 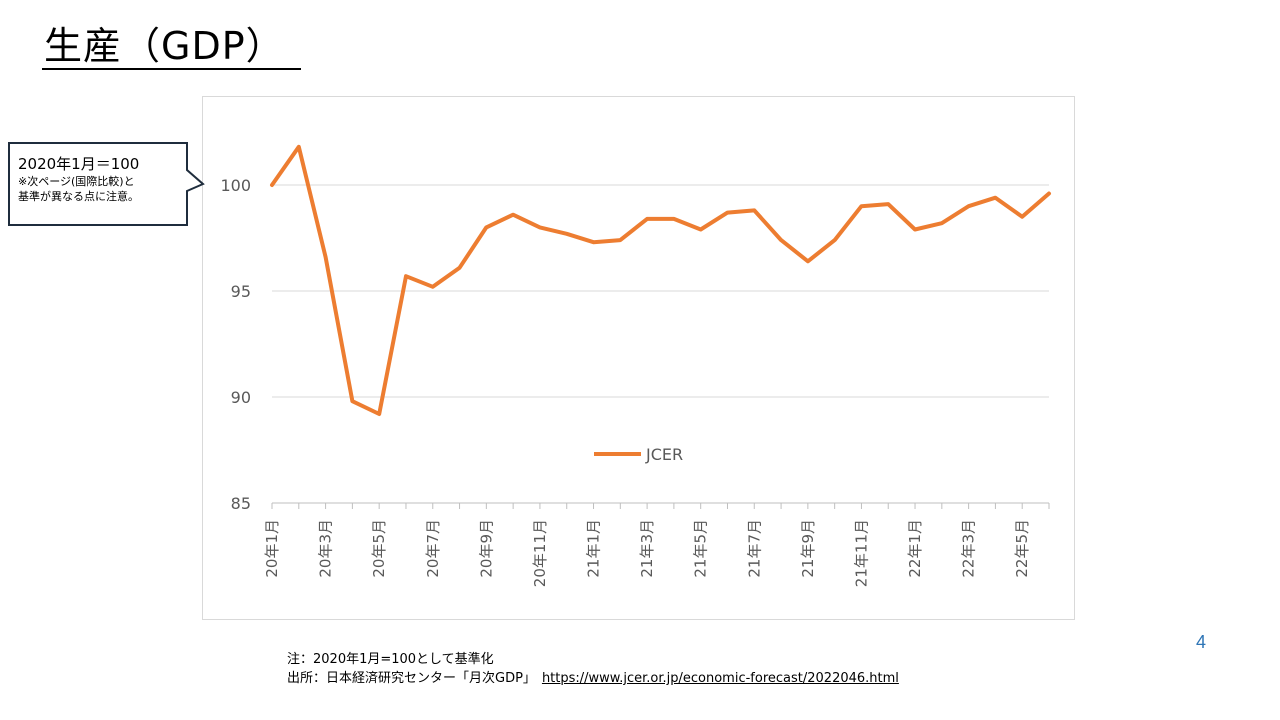 What do you see at coordinates (594, 548) in the screenshot?
I see `x-tick-label: 21年1月` at bounding box center [594, 548].